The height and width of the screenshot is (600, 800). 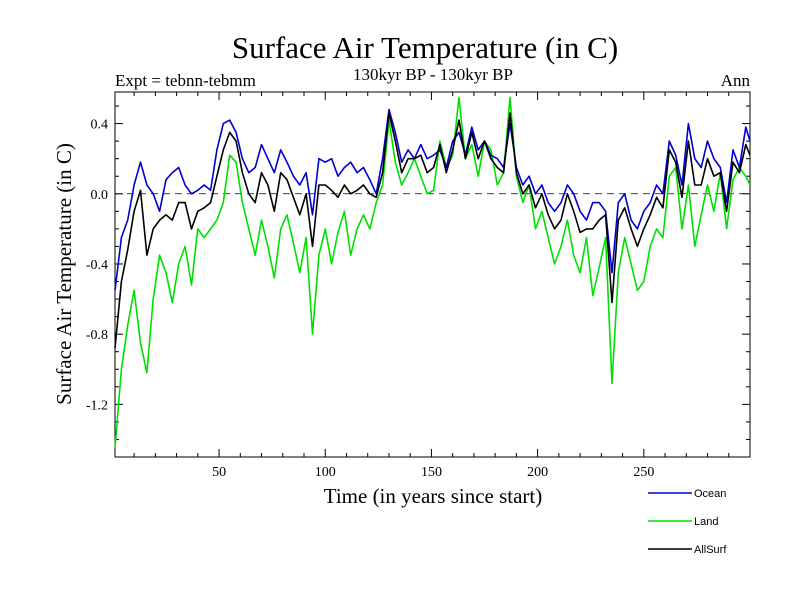 What do you see at coordinates (433, 74) in the screenshot?
I see `chart-subtitle: 130kyr BP - 130kyr BP` at bounding box center [433, 74].